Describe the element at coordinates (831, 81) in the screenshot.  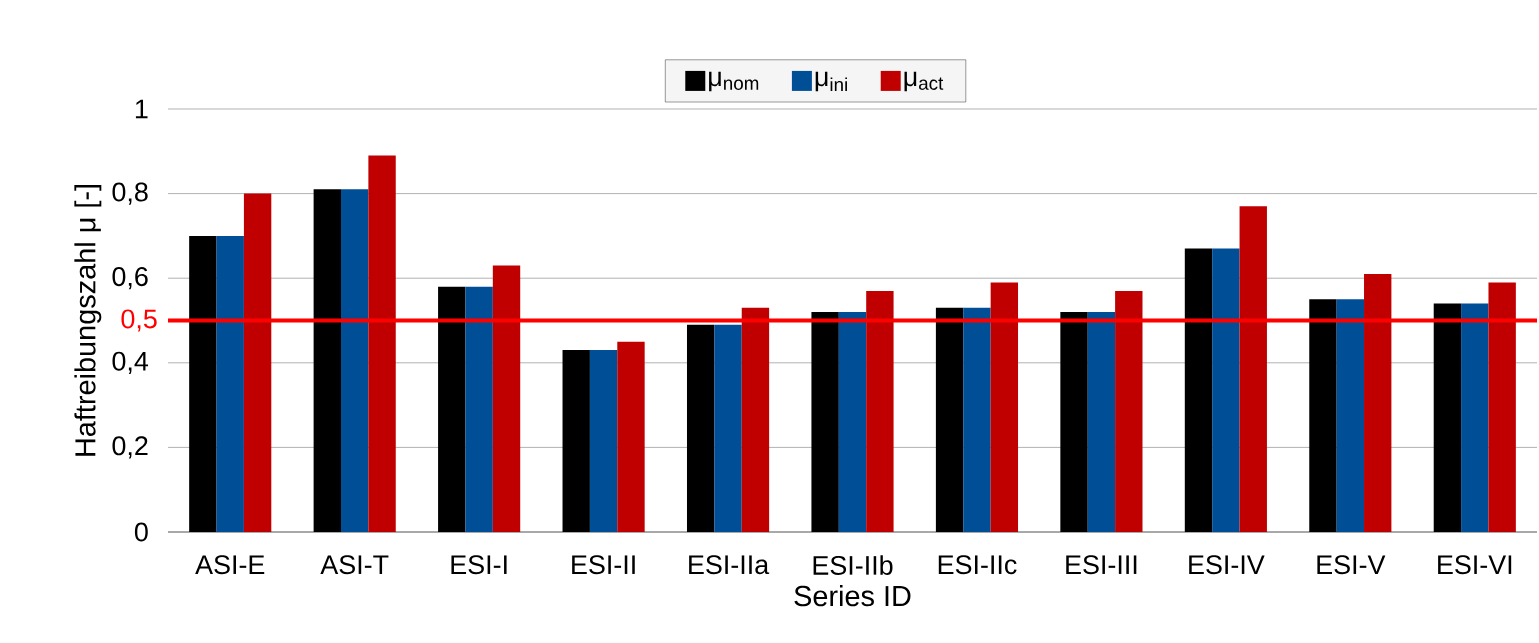
I see `legend-label: μ$_{ini}$` at that location.